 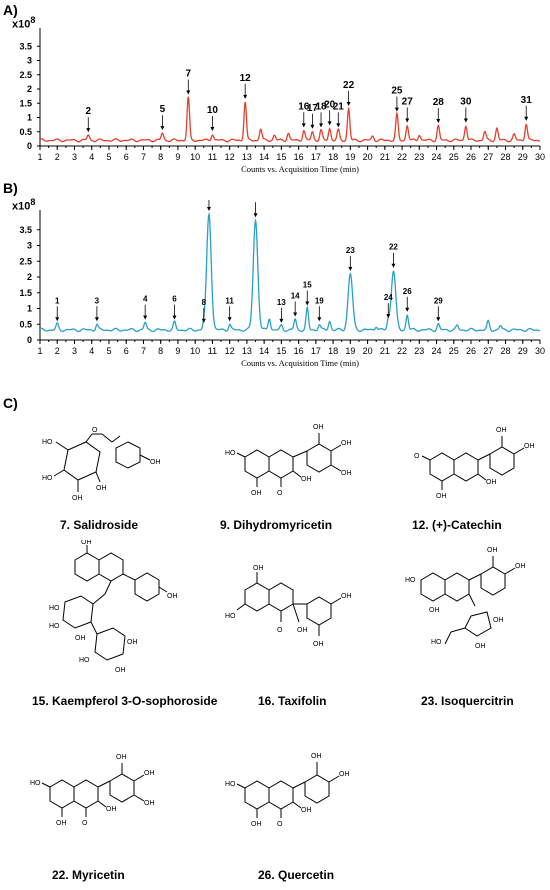 What do you see at coordinates (126, 157) in the screenshot?
I see `x-tick-label: 6` at bounding box center [126, 157].